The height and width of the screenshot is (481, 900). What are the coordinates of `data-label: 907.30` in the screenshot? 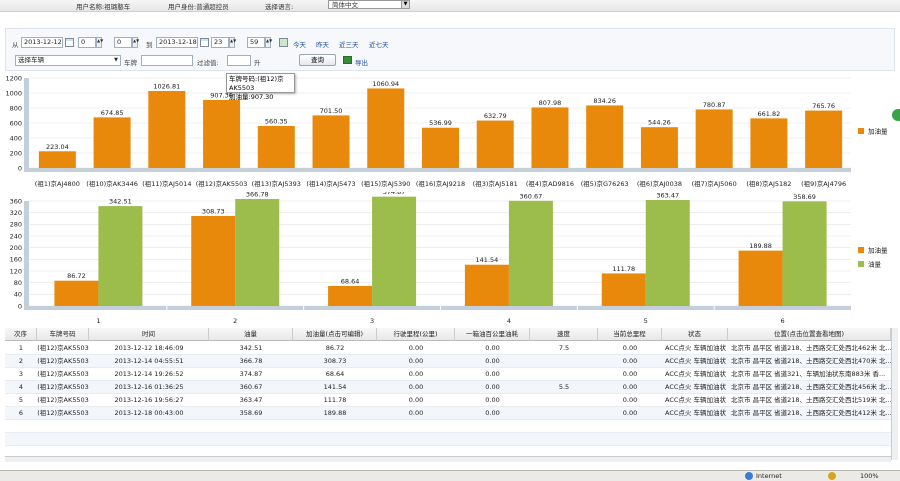 It's located at (221, 95).